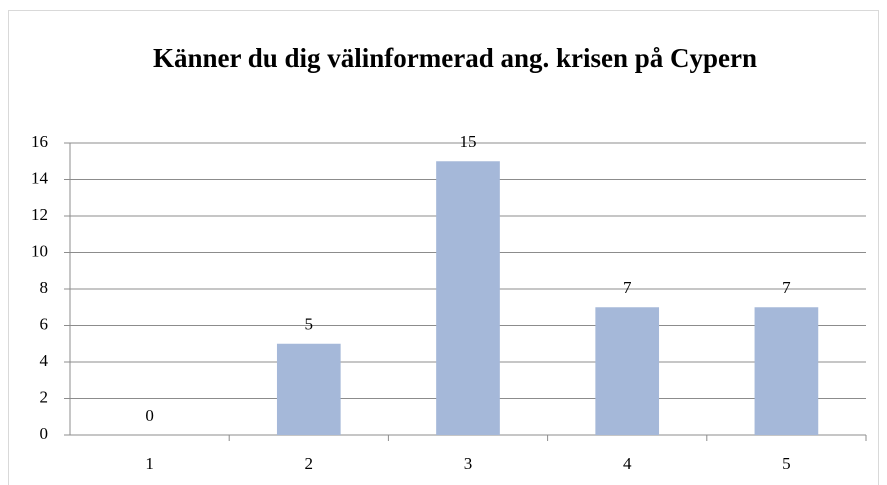 This screenshot has height=485, width=887. Describe the element at coordinates (44, 360) in the screenshot. I see `y-tick-label: 4` at that location.